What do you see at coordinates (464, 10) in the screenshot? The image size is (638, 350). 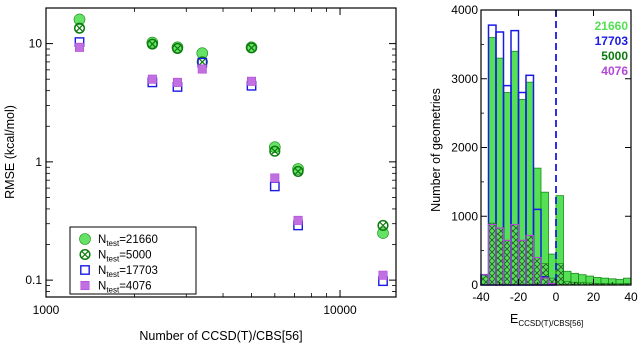 I see `hist-y-tick-label-4: 4000` at bounding box center [464, 10].